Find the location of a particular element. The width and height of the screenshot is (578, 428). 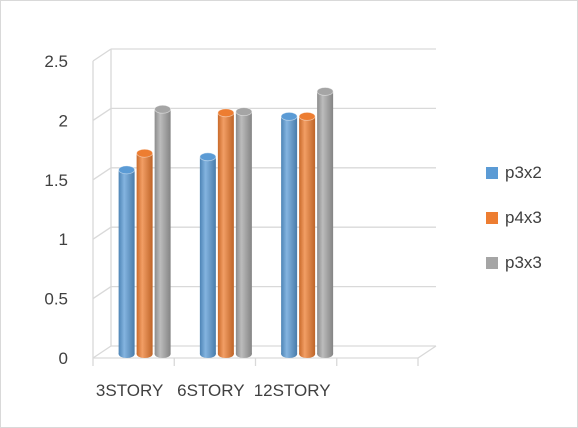

gridline-depth-0.5 is located at coordinates (102, 293).